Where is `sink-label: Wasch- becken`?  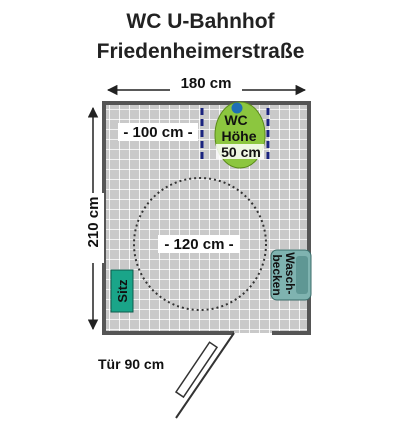 sink-label: Wasch- becken is located at coordinates (283, 275).